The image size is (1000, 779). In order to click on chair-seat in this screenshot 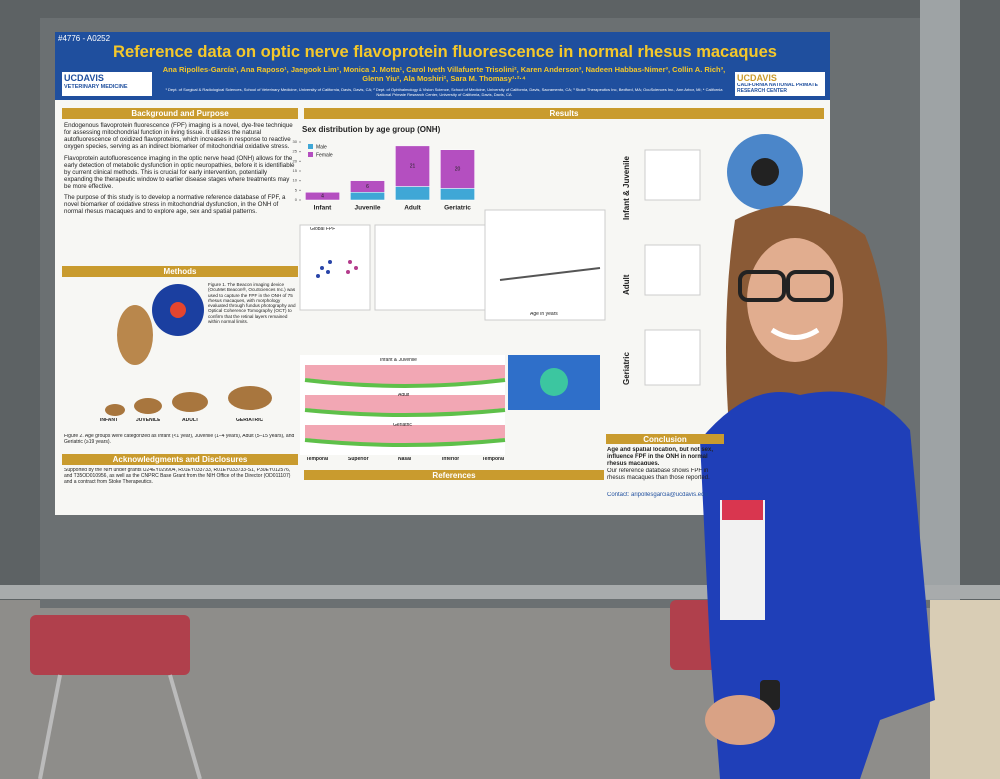, I will do `click(110, 645)`.